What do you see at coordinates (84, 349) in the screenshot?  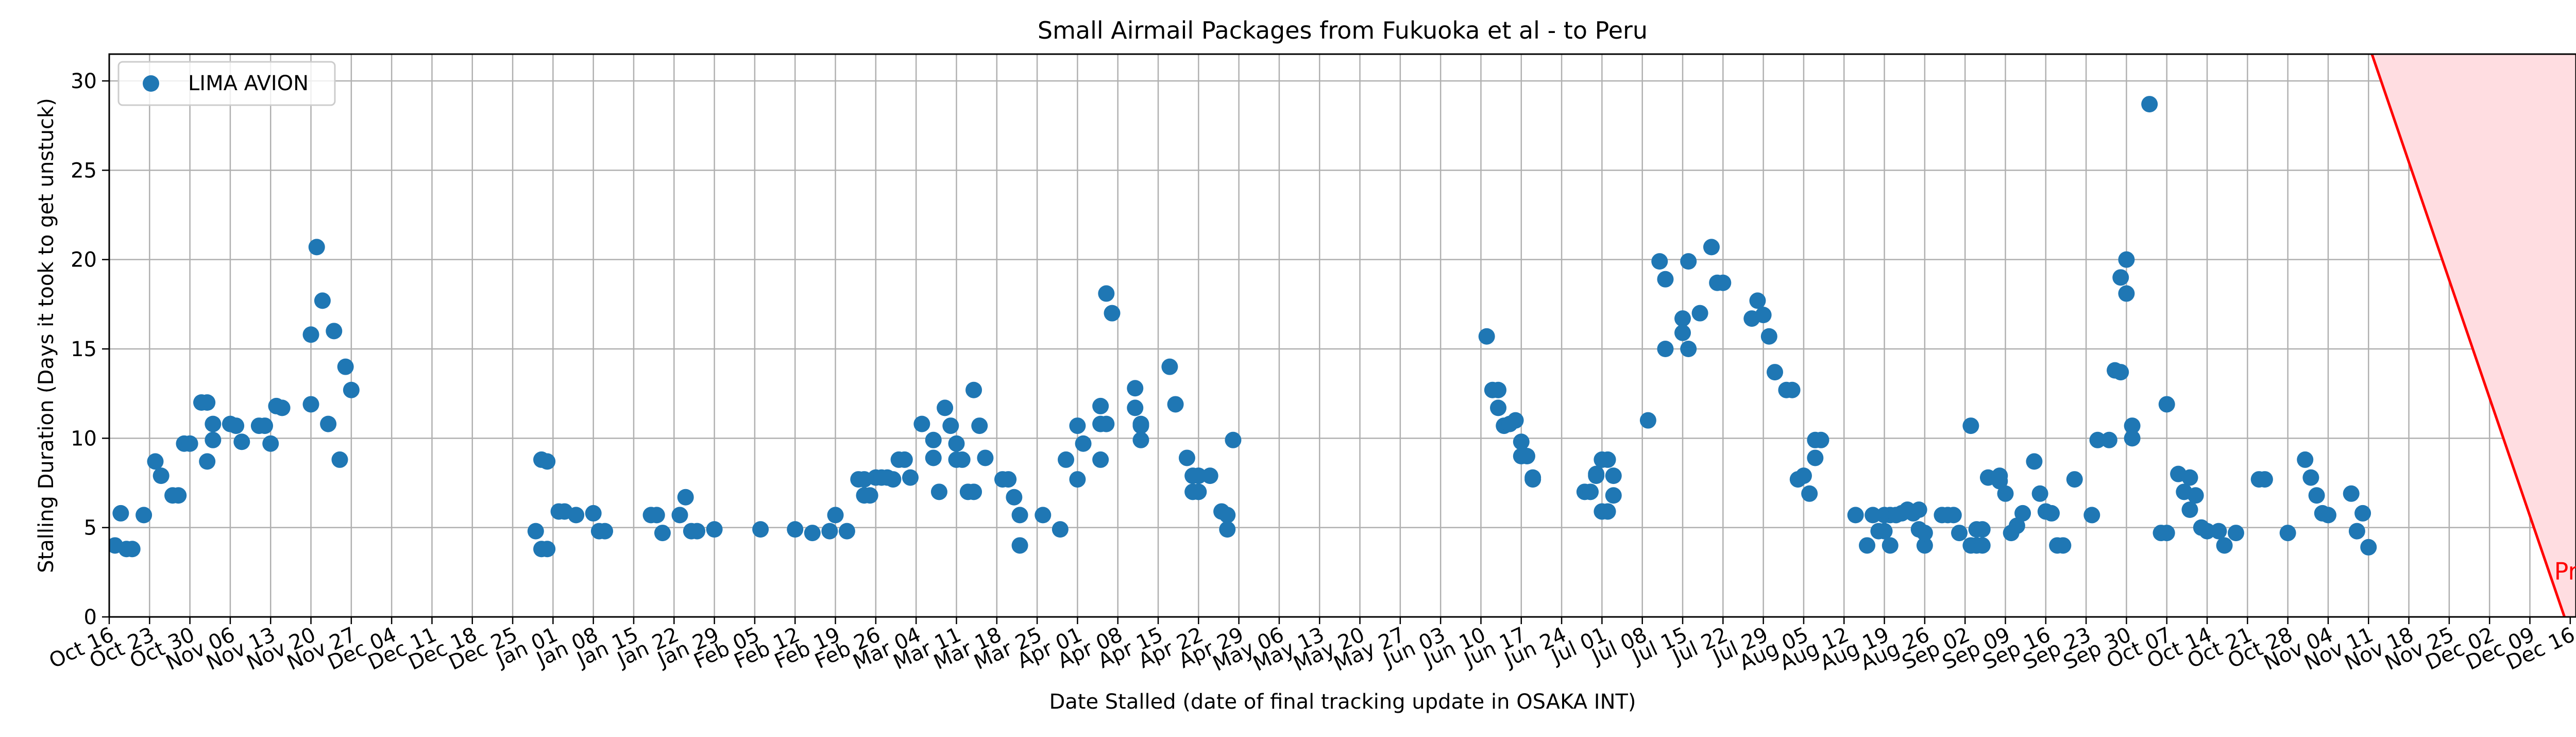 I see `y-tick-label: 15` at bounding box center [84, 349].